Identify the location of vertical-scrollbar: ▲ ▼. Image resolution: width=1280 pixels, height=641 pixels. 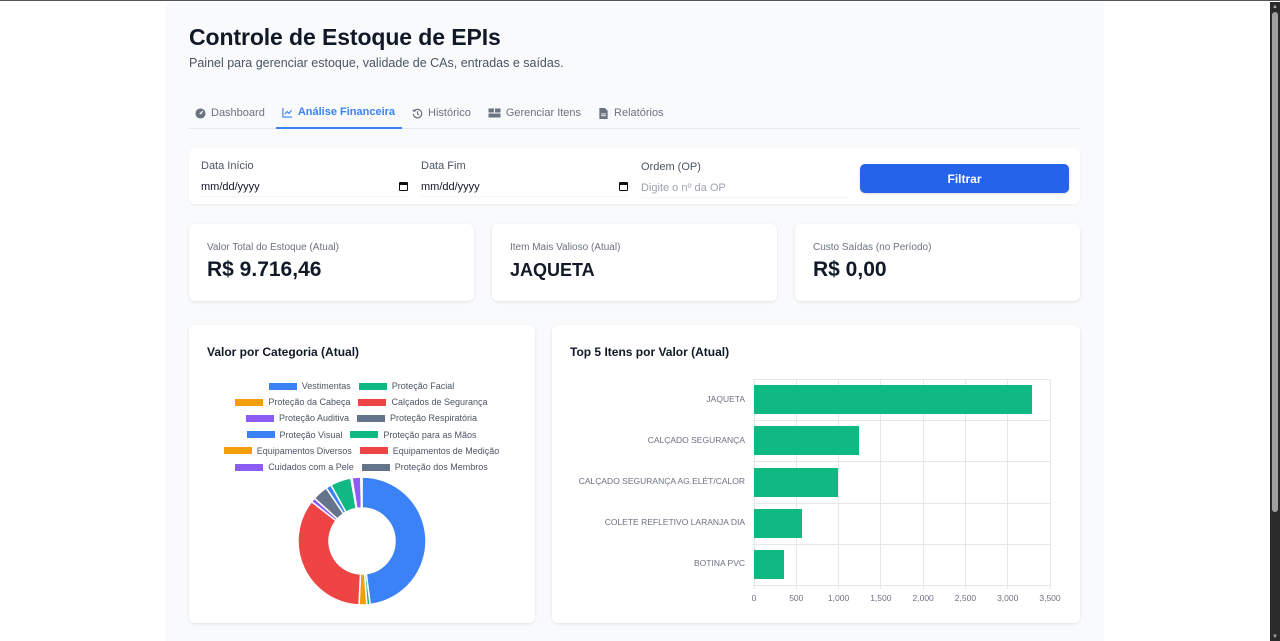
(1275, 321).